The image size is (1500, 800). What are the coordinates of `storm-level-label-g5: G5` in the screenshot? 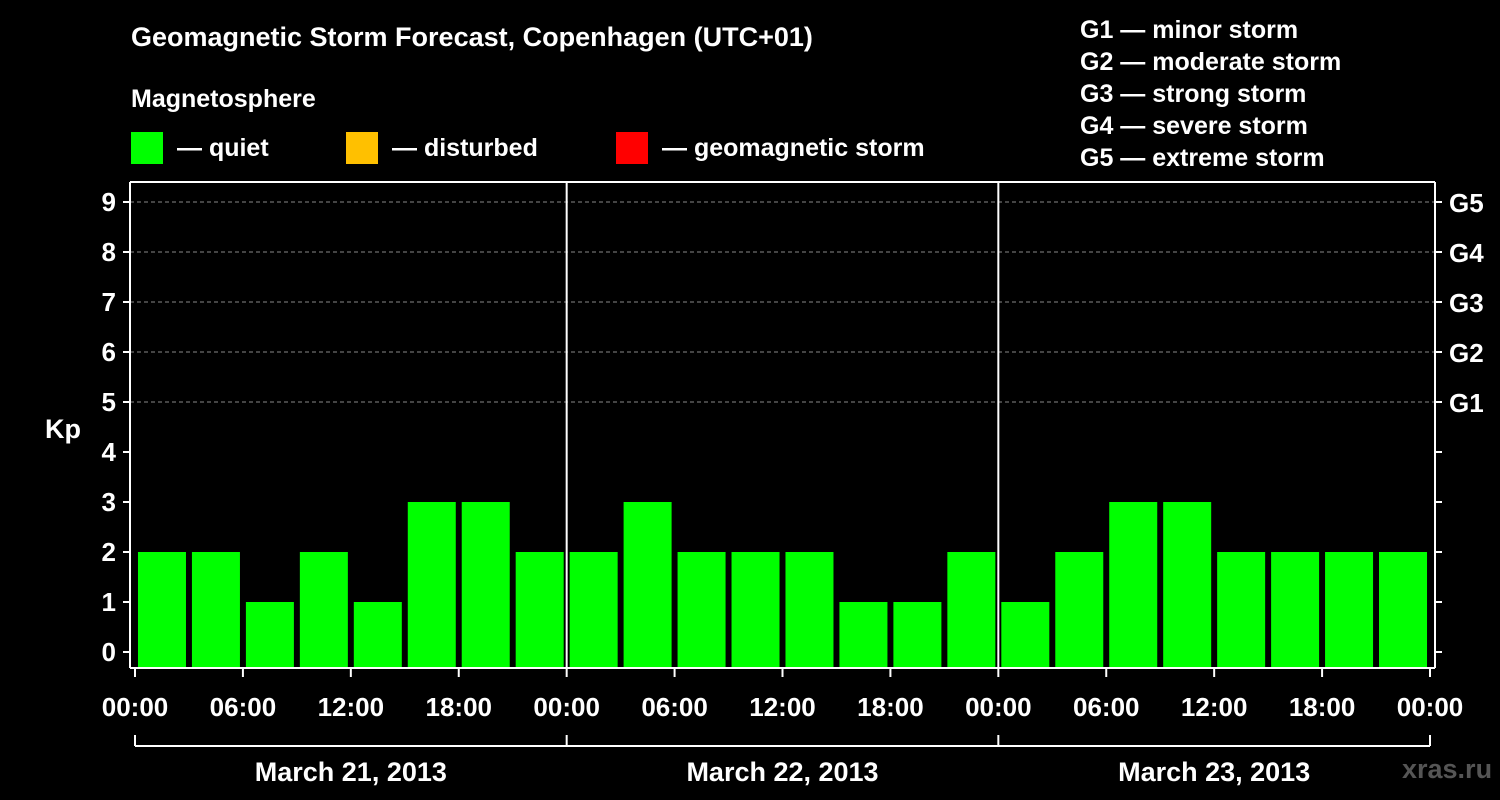 It's located at (1466, 203).